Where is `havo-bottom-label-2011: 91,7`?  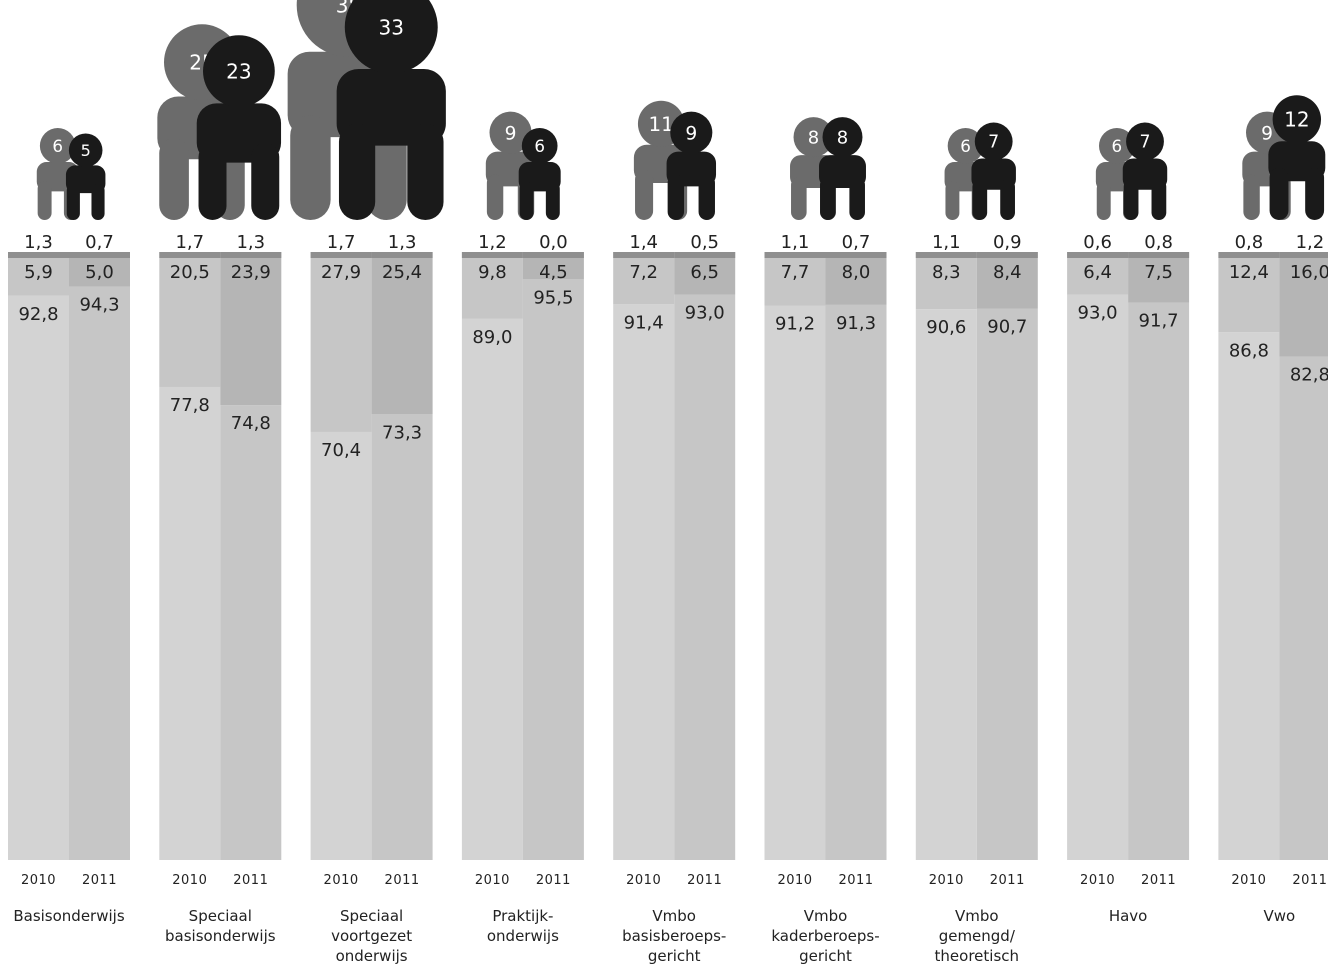
havo-bottom-label-2011: 91,7 is located at coordinates (1159, 320).